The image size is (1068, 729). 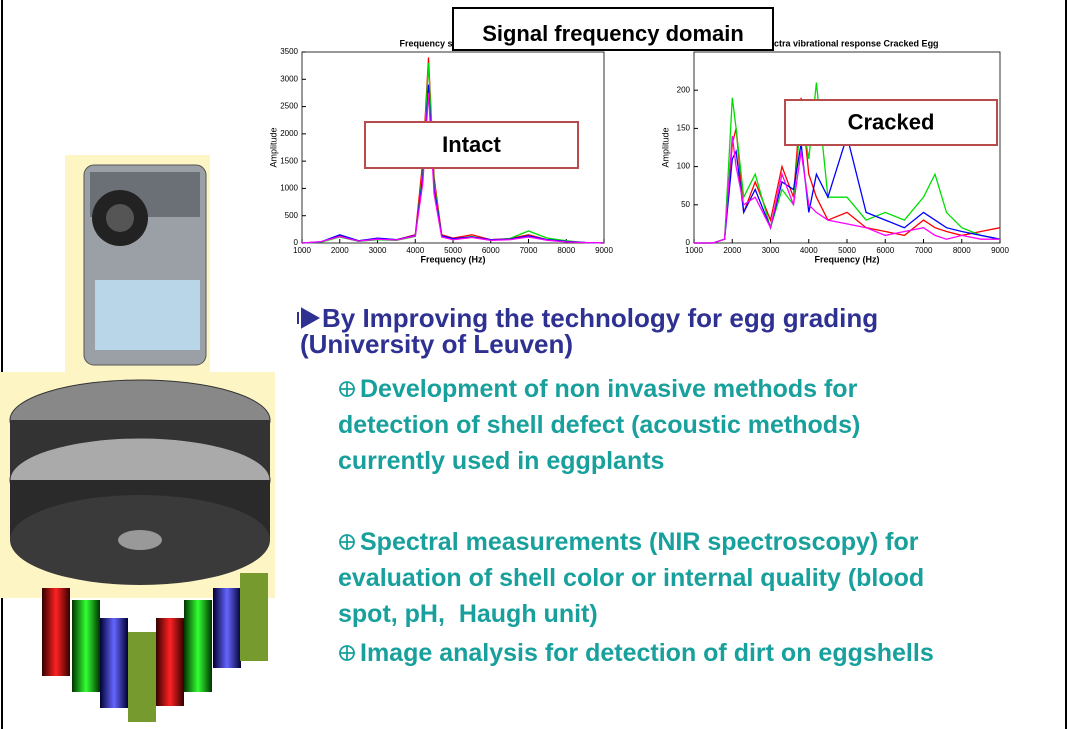 I want to click on y-tick-label: 100, so click(x=684, y=166).